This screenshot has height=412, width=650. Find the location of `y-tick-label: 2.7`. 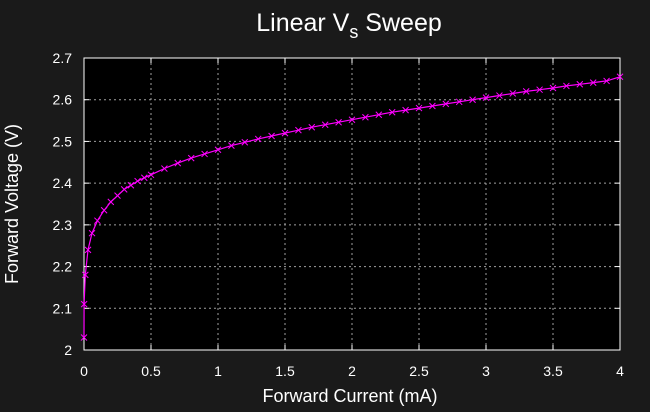

y-tick-label: 2.7 is located at coordinates (63, 58).